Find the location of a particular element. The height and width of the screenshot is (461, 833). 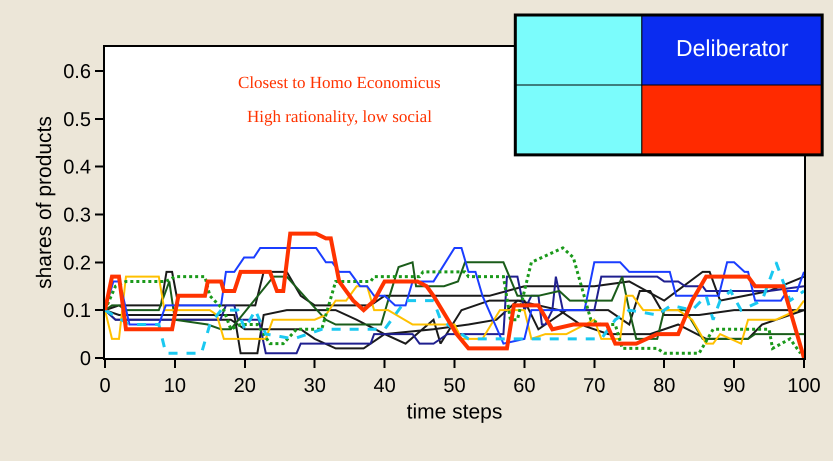

y-tick-label: 0.5 is located at coordinates (77, 119).